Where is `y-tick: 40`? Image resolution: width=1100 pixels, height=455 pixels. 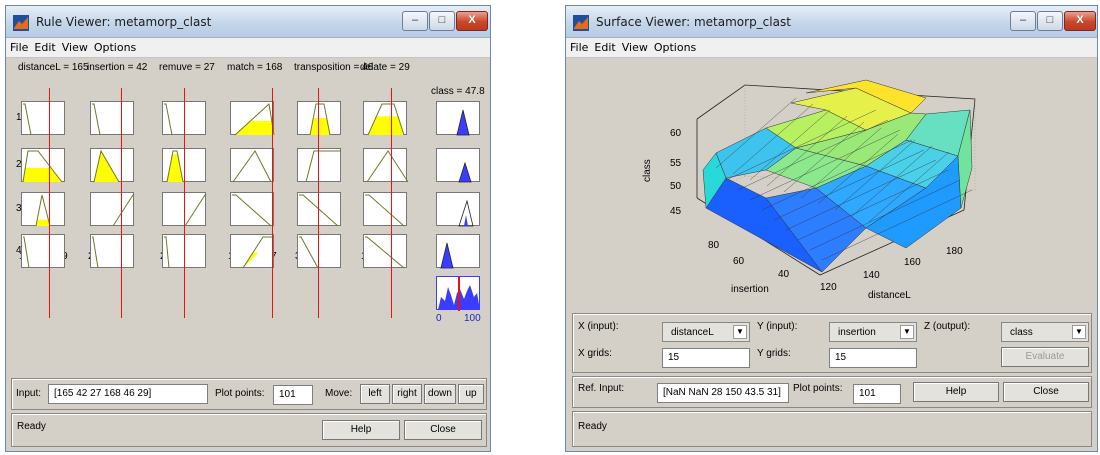 y-tick: 40 is located at coordinates (784, 274).